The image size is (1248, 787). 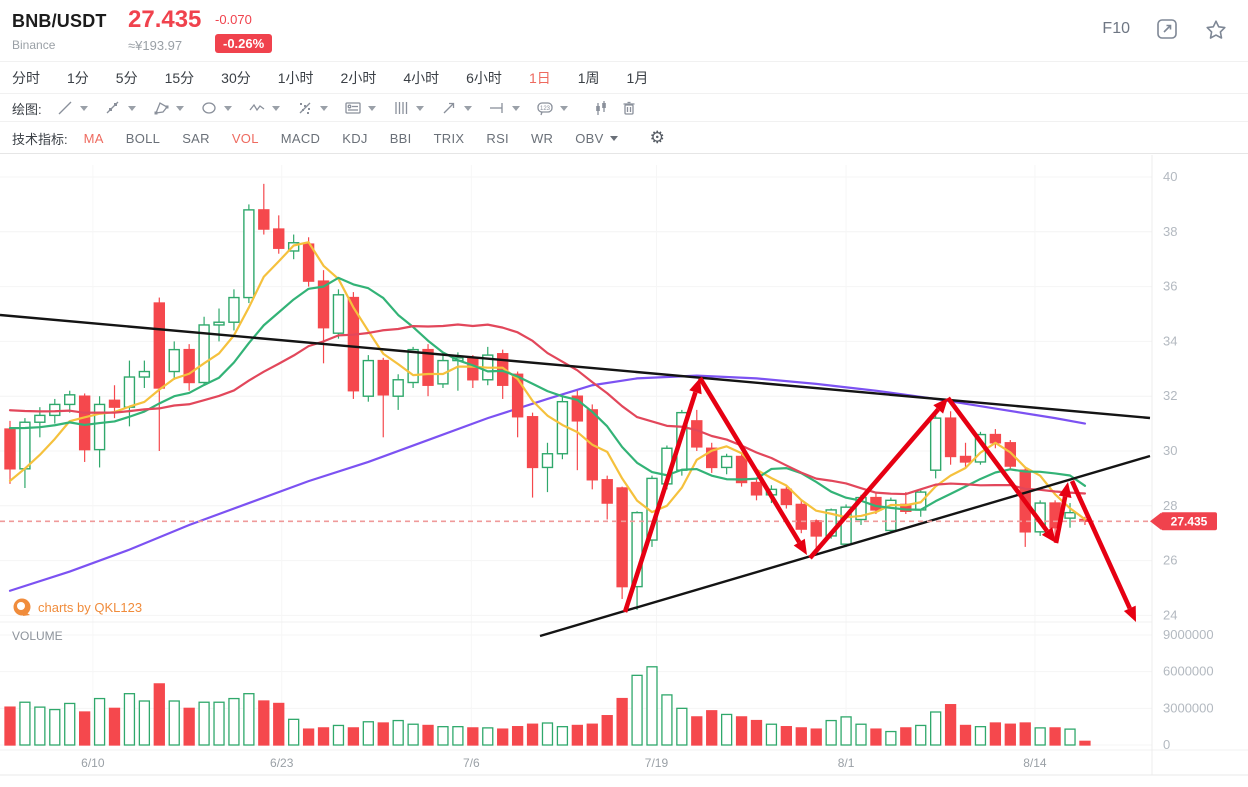 I want to click on draw-tool-gann-fan-icon, so click(x=315, y=108).